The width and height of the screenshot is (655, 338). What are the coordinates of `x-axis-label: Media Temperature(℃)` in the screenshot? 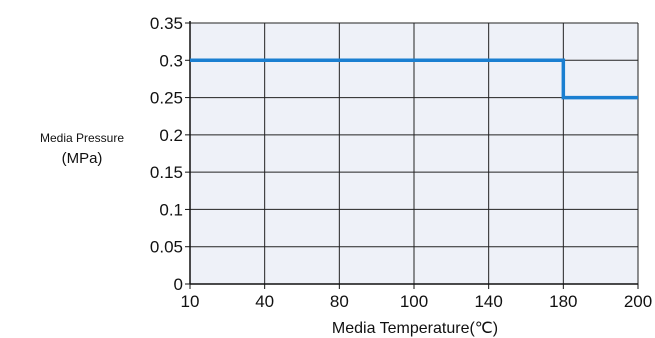 It's located at (415, 328).